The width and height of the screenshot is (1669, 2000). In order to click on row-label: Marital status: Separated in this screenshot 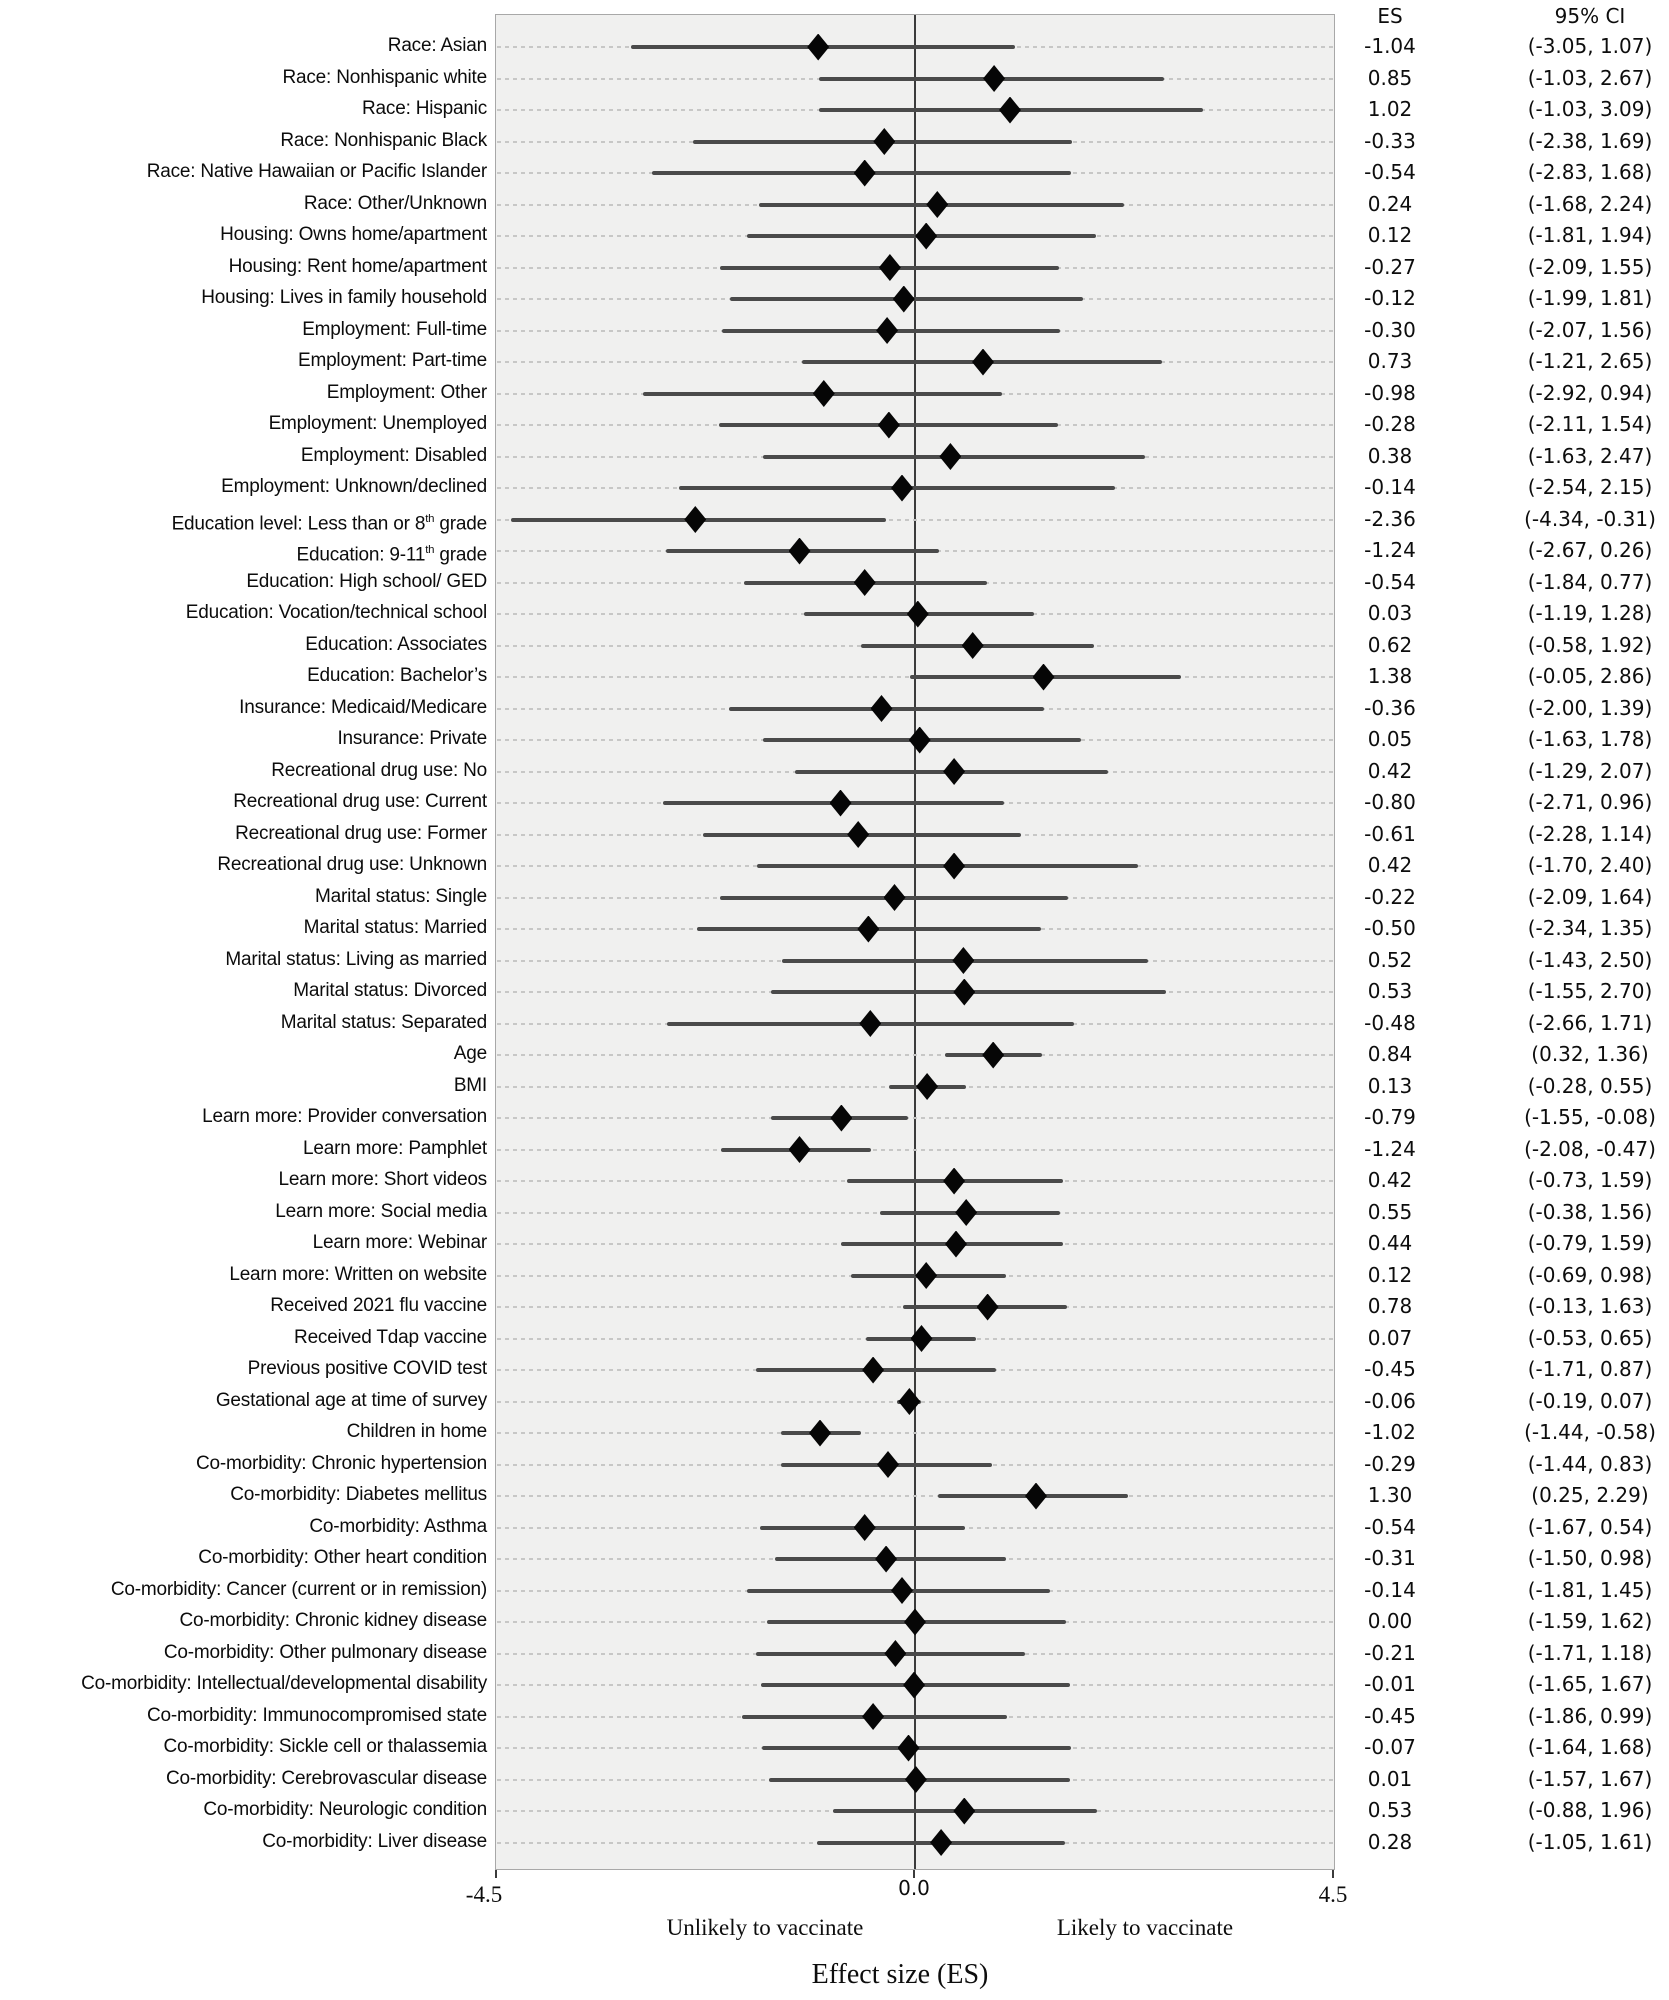, I will do `click(383, 1022)`.